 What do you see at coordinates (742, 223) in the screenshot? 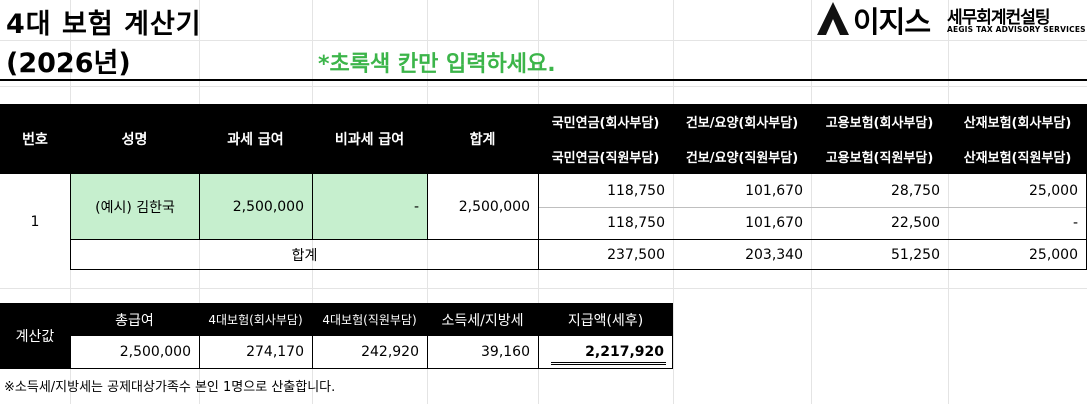
I see `health-employee-value: 101,670` at bounding box center [742, 223].